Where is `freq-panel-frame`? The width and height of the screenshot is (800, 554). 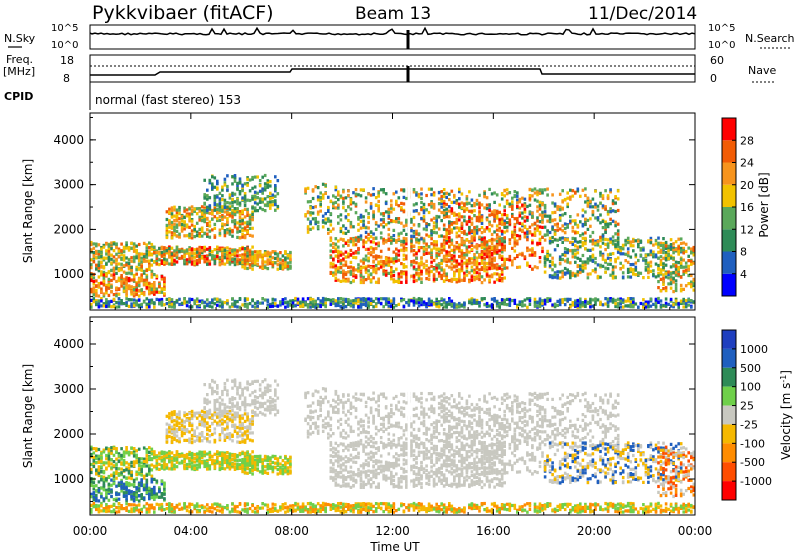 freq-panel-frame is located at coordinates (392, 68).